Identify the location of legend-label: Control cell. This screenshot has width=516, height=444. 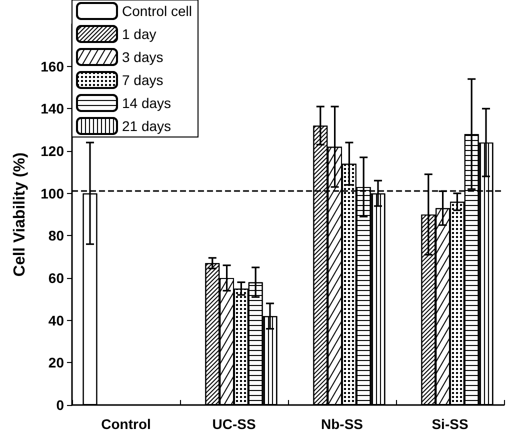
(157, 11).